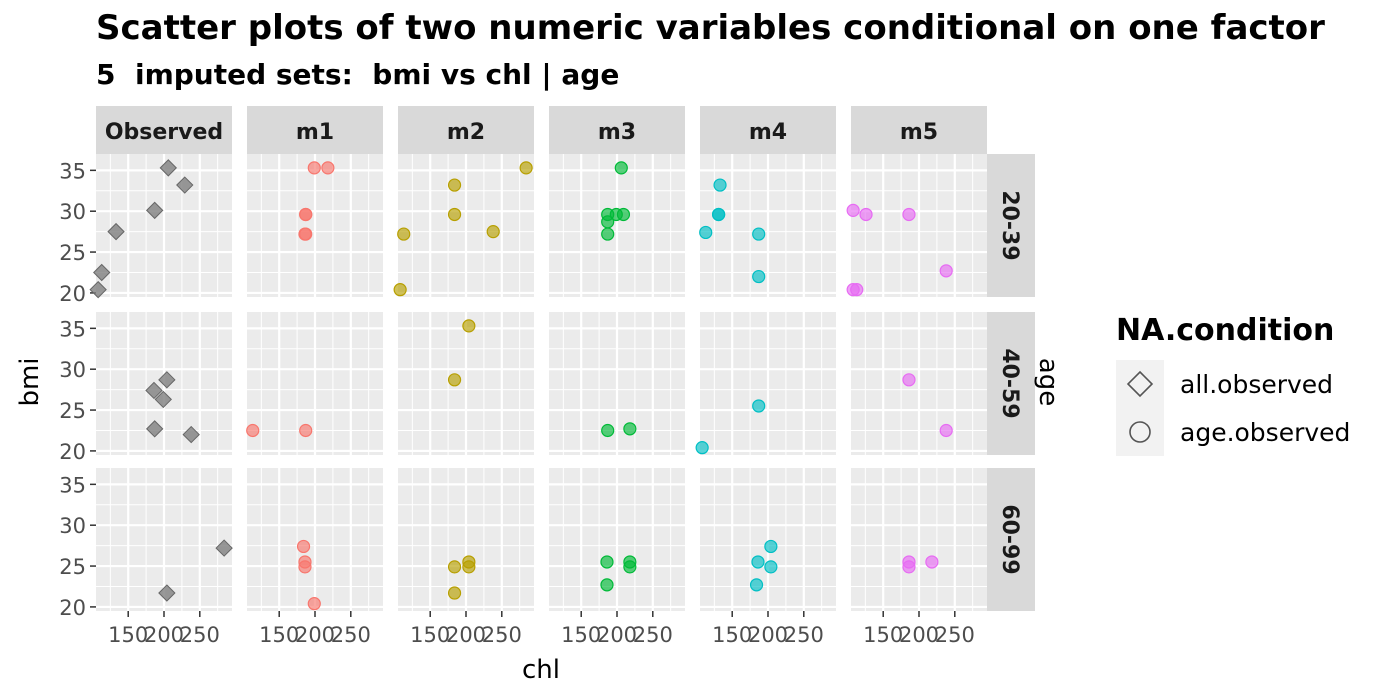  I want to click on facet-strip-label: m5, so click(919, 132).